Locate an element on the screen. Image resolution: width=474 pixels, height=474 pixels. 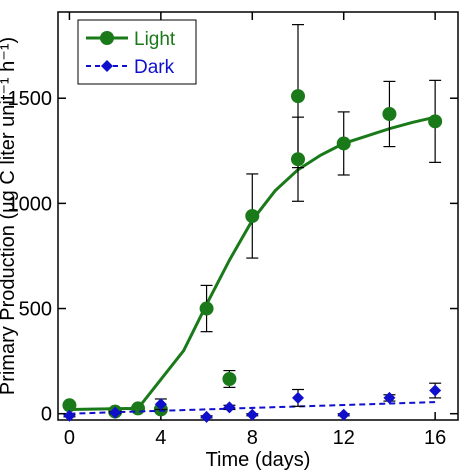
legend-label-dark: Dark is located at coordinates (154, 67).